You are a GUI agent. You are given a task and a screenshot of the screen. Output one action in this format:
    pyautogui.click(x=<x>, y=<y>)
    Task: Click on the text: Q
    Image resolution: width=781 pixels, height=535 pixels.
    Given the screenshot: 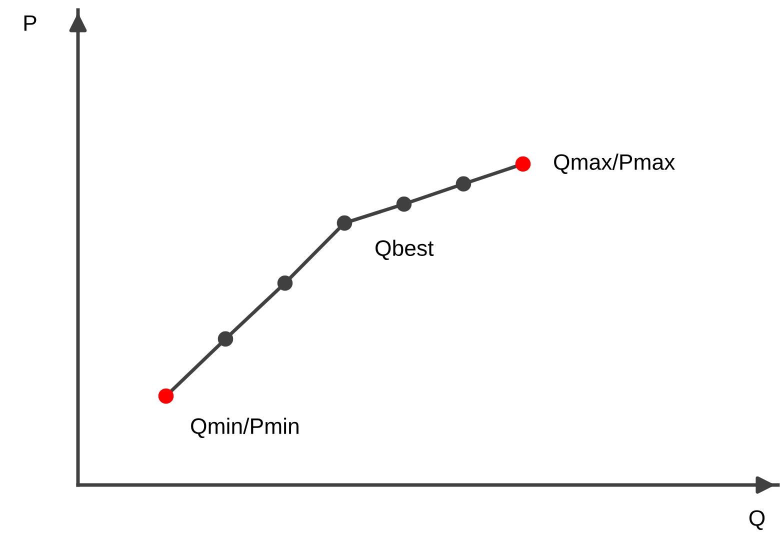 What is the action you would take?
    pyautogui.click(x=757, y=520)
    